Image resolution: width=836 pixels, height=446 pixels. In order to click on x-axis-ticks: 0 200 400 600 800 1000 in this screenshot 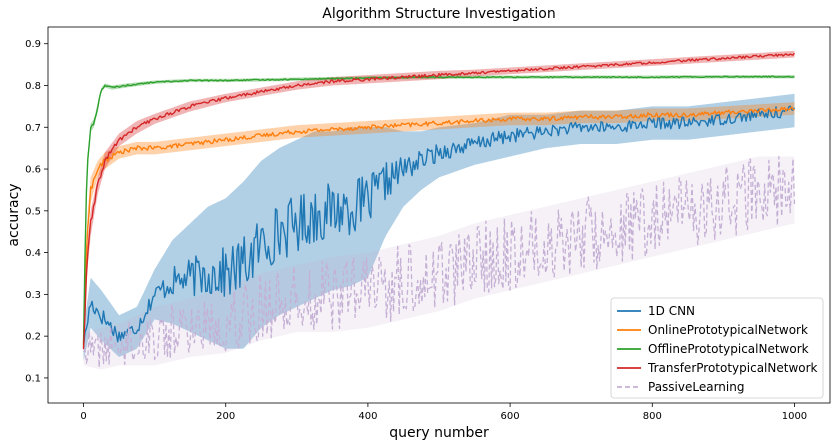, I will do `click(443, 412)`.